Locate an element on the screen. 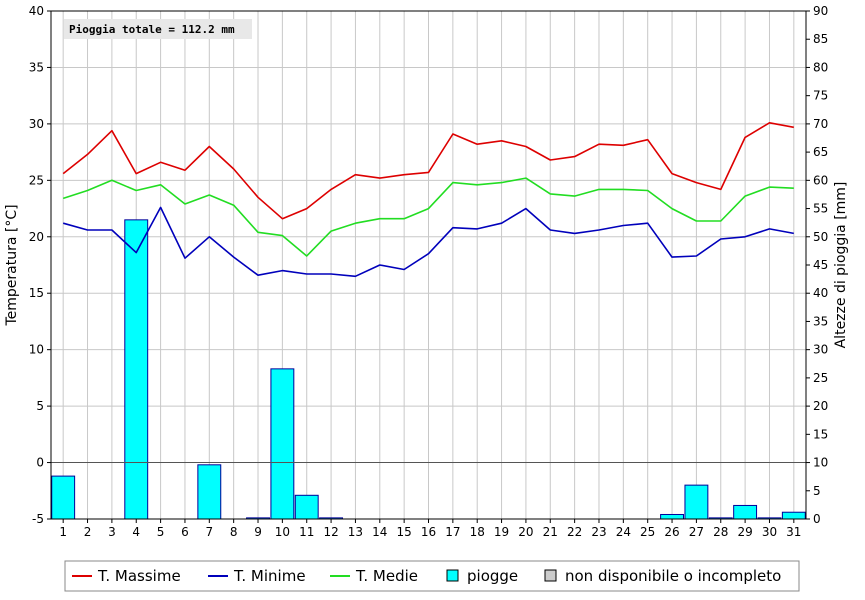 The height and width of the screenshot is (600, 865). right-tick-label: 5 is located at coordinates (817, 491).